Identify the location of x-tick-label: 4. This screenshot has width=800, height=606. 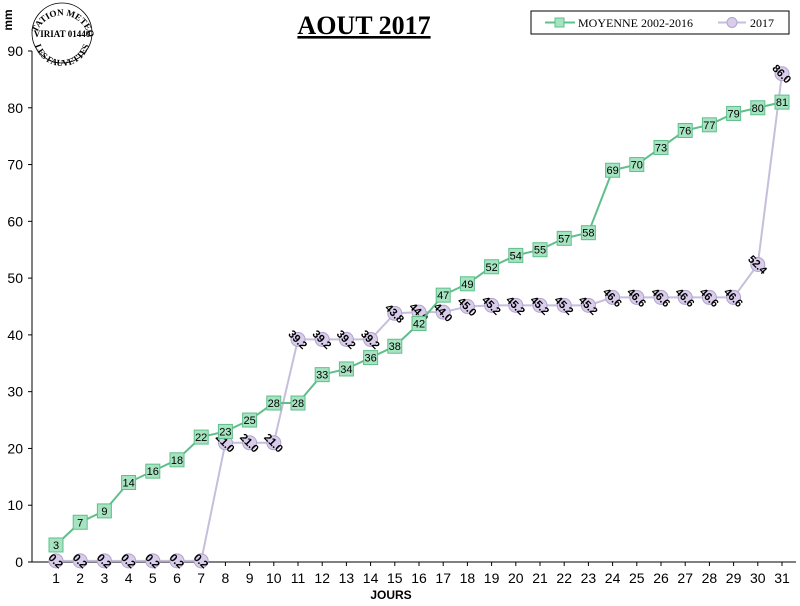
(129, 578).